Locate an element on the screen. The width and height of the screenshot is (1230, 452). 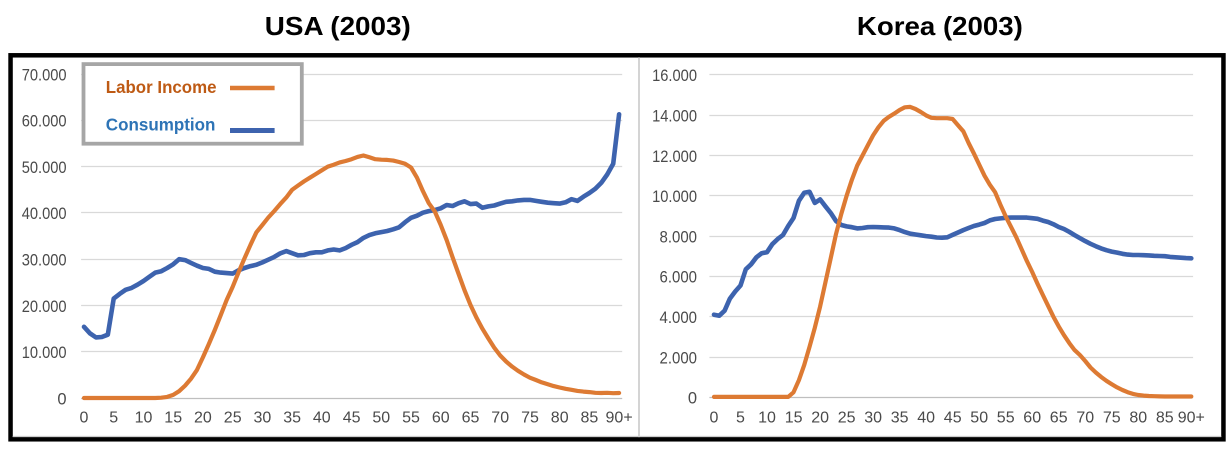
svg-text: 70.000 is located at coordinates (44, 75).